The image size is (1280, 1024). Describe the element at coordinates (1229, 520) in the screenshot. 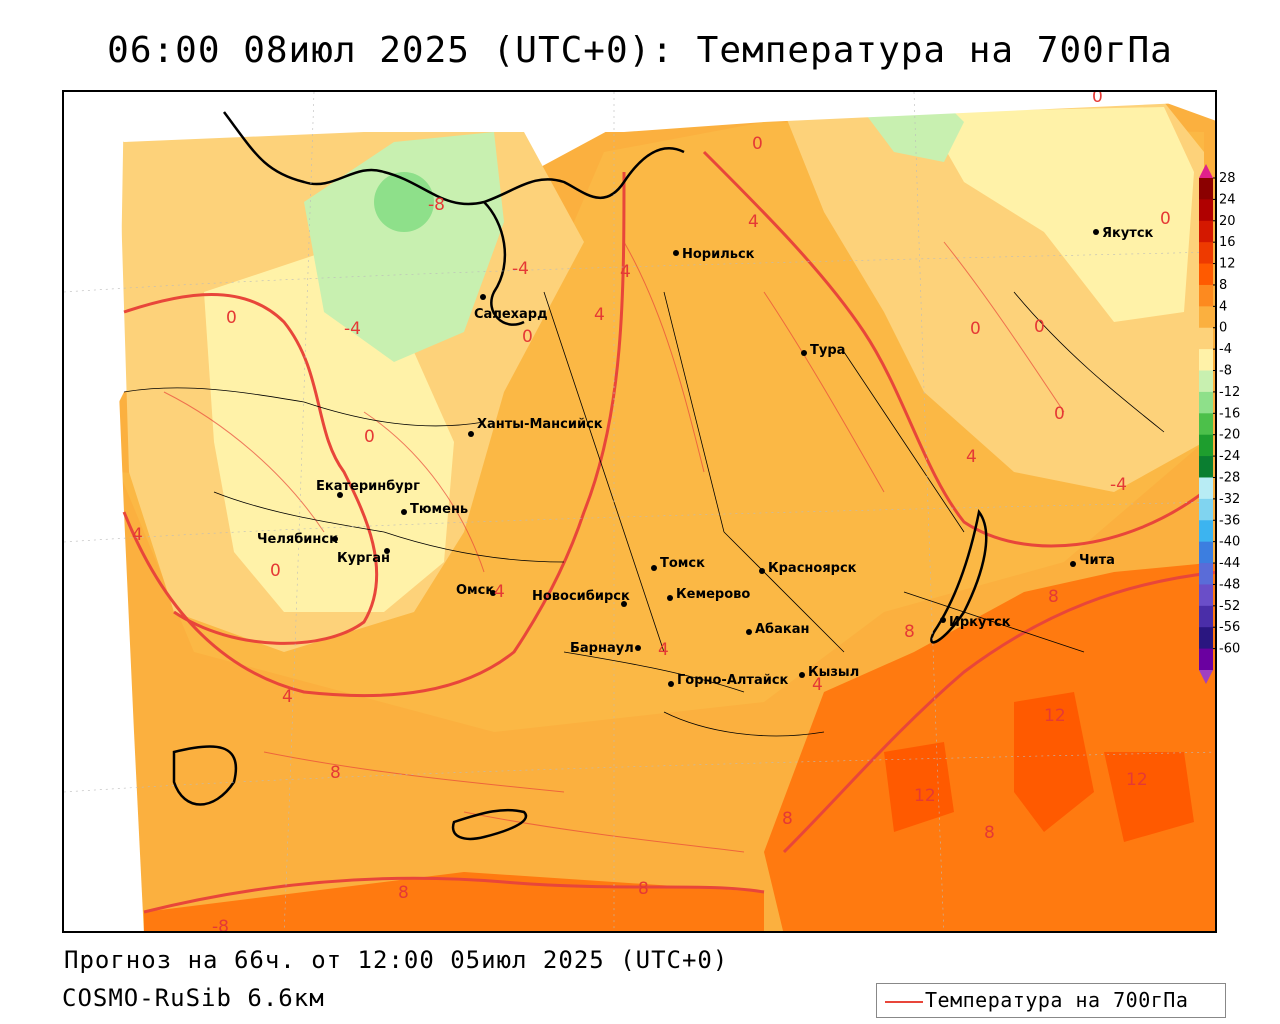

I see `colorbar-tick-label: -36` at that location.